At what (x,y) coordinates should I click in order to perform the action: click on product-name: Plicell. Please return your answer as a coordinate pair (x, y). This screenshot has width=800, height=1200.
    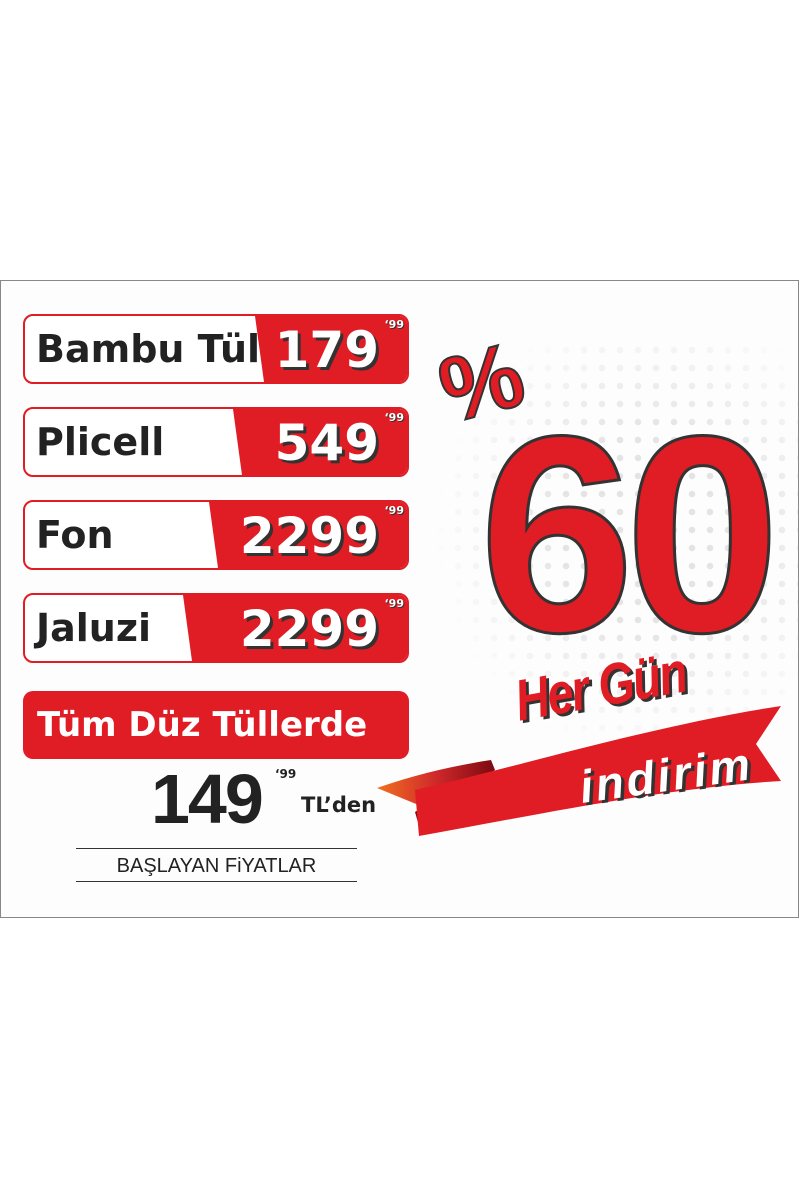
    Looking at the image, I should click on (100, 442).